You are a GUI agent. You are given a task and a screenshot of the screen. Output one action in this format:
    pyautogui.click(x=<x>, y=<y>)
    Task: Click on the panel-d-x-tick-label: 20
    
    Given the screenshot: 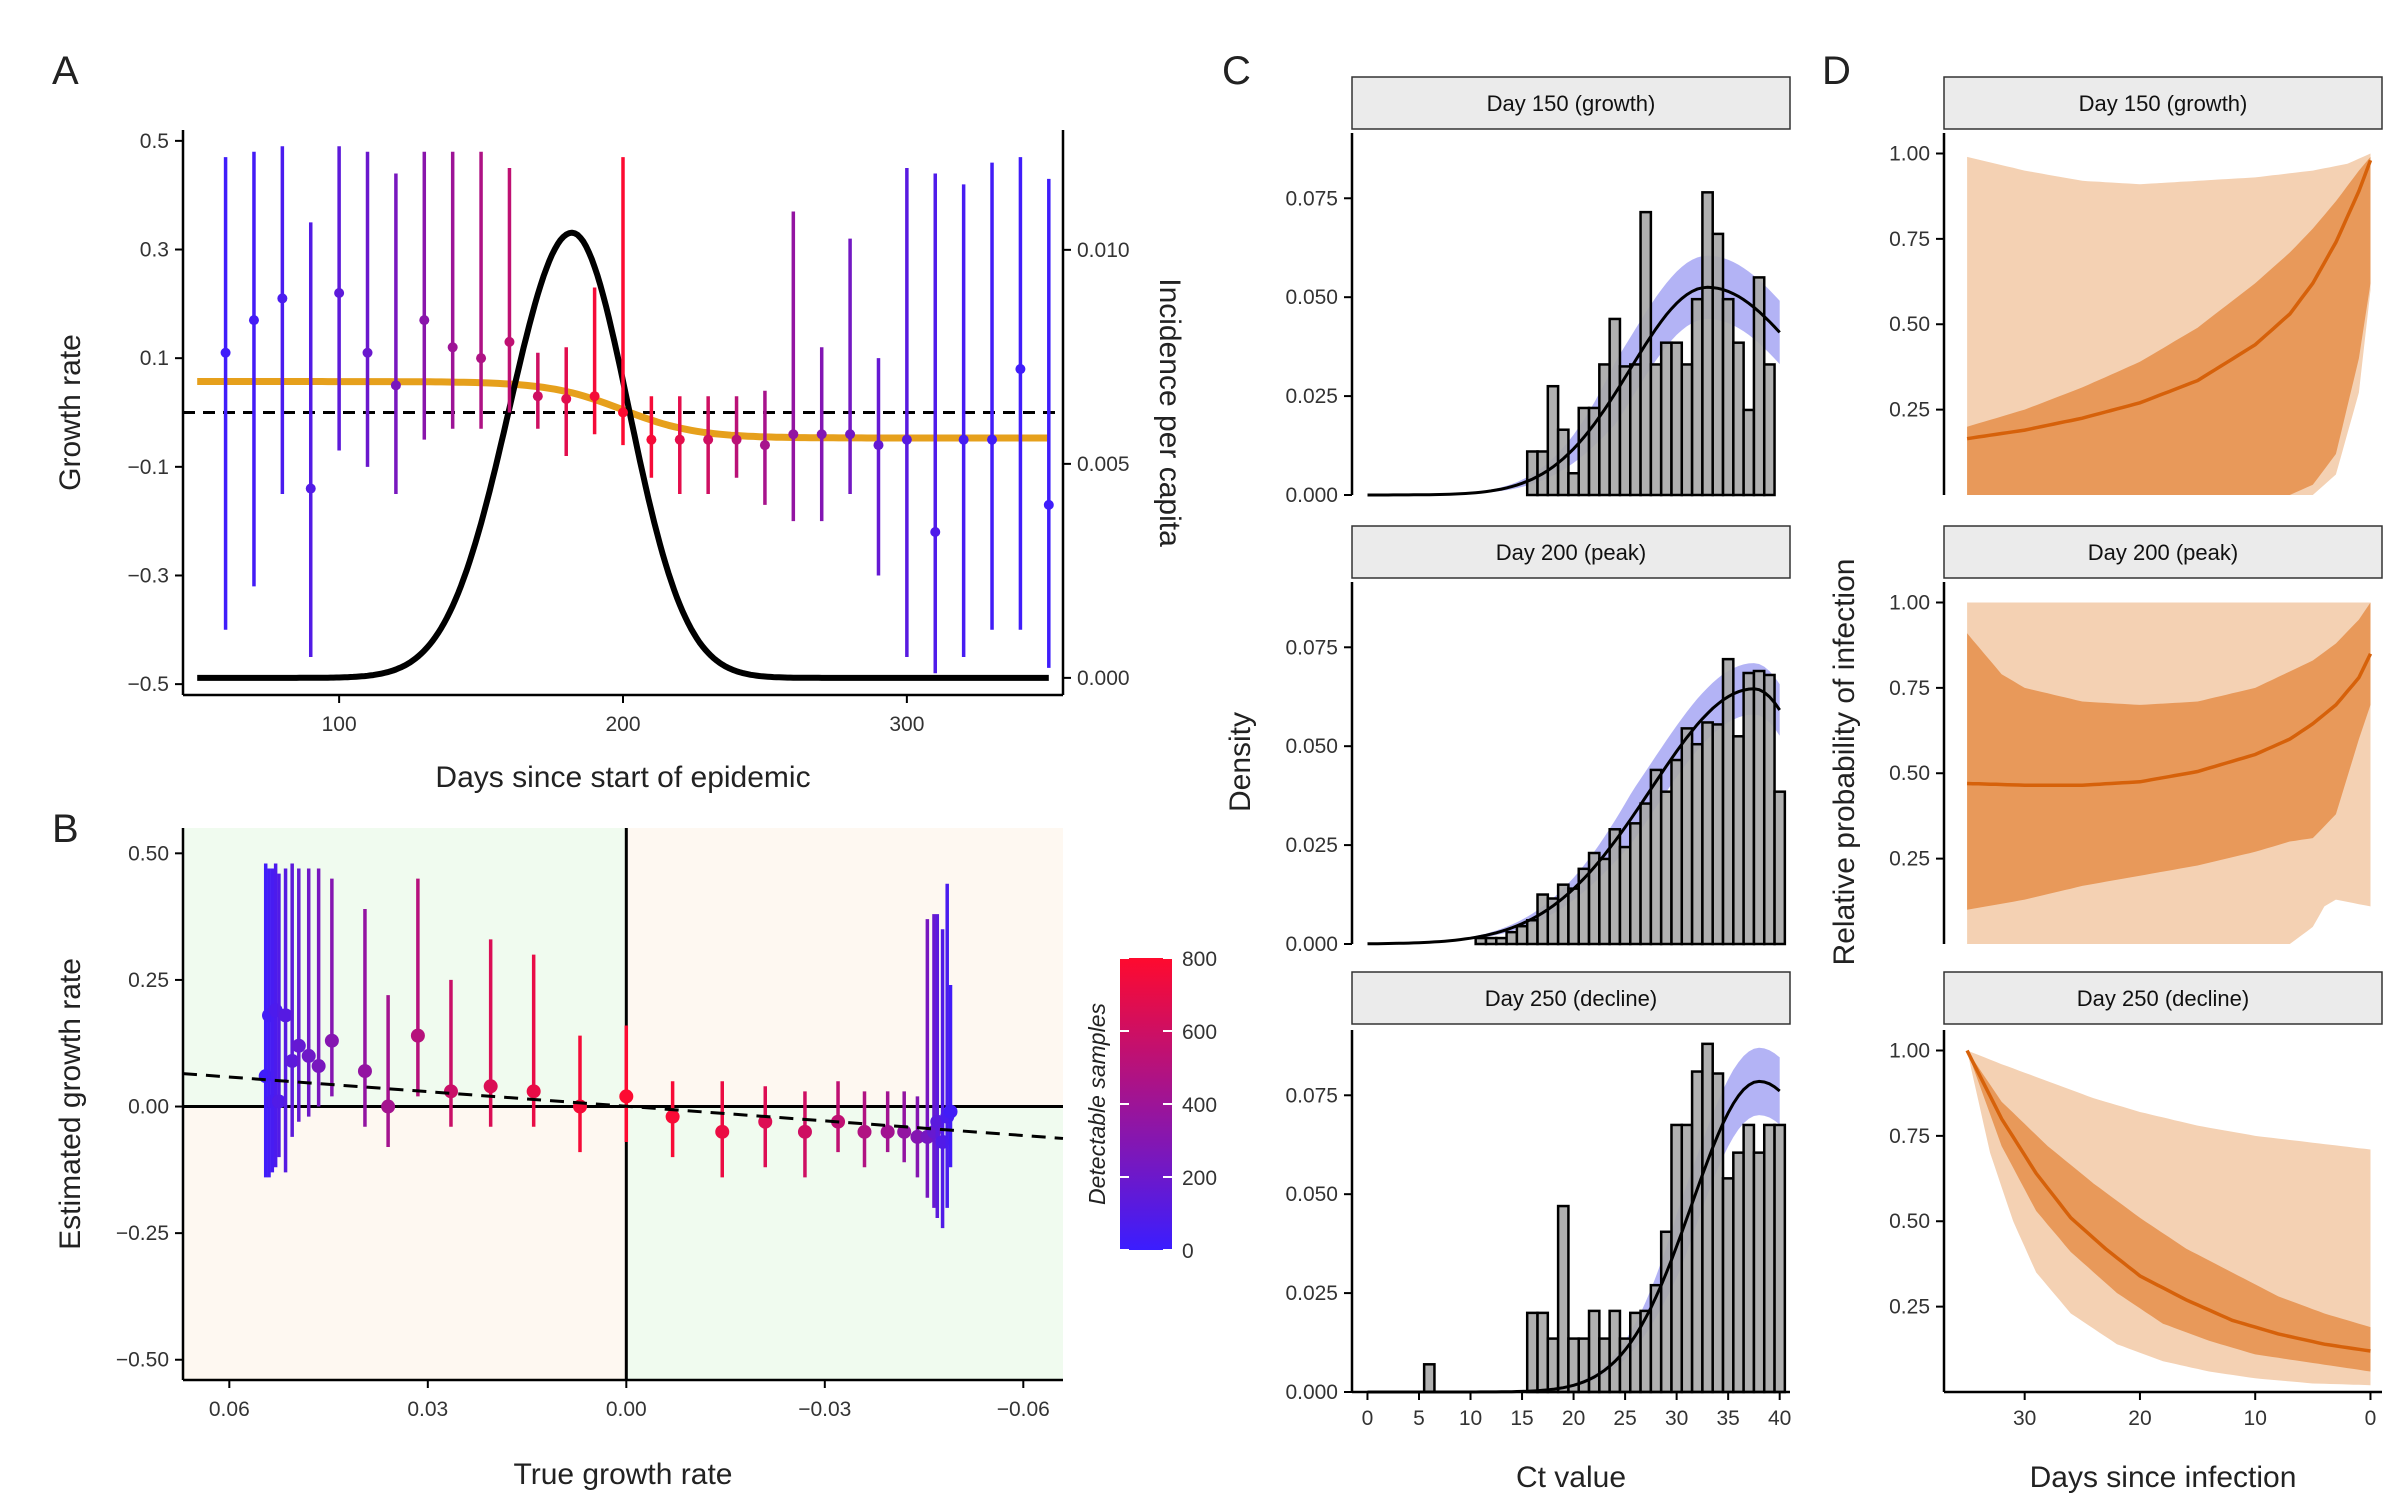 What is the action you would take?
    pyautogui.click(x=2139, y=1418)
    